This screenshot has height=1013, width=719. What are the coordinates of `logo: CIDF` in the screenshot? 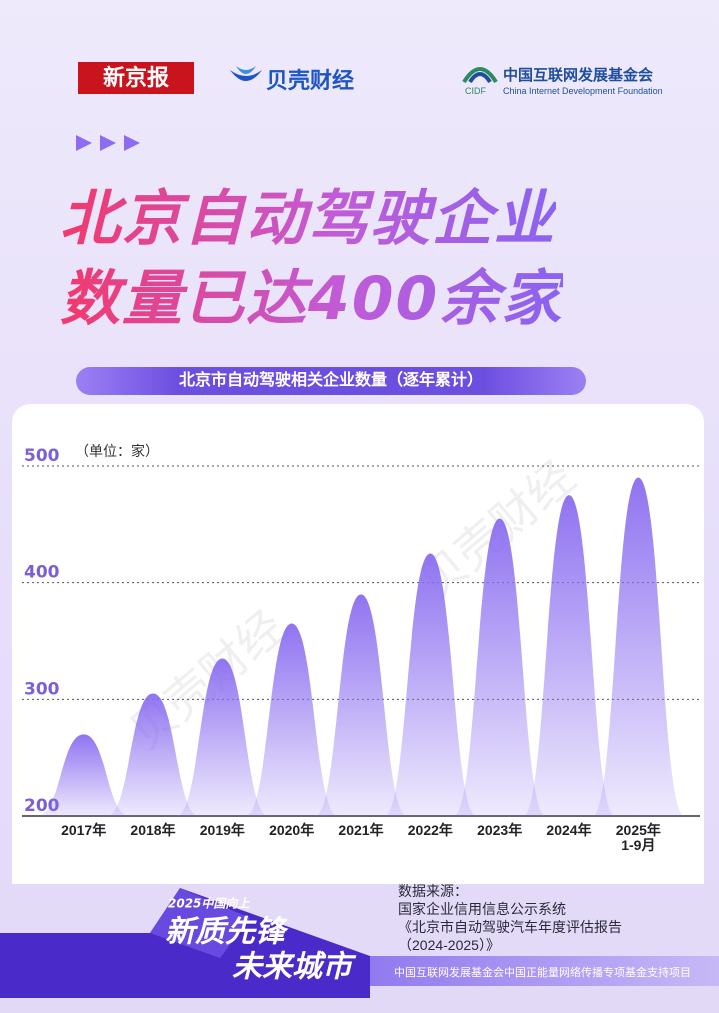 It's located at (475, 91).